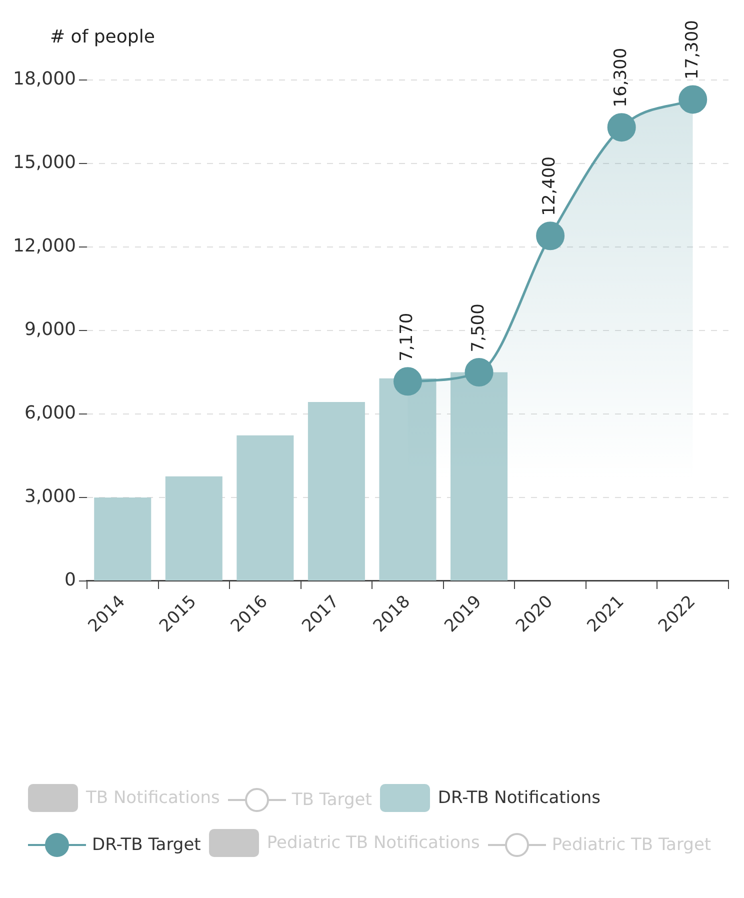  I want to click on data-label: 7,500, so click(478, 328).